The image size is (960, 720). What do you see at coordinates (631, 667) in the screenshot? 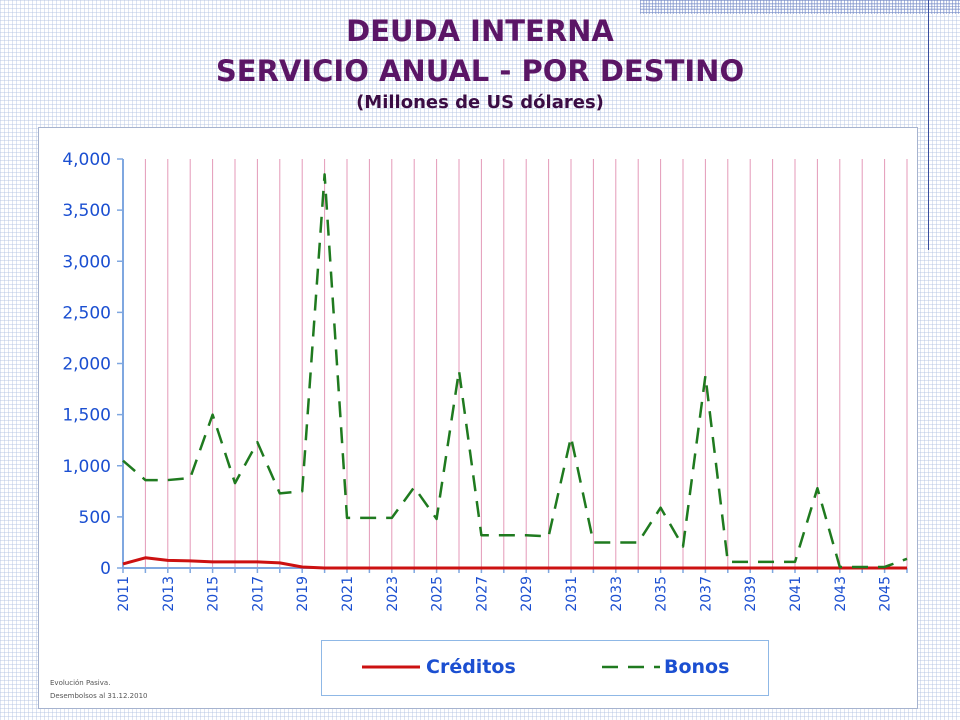
I see `legend-swatch-bonos` at bounding box center [631, 667].